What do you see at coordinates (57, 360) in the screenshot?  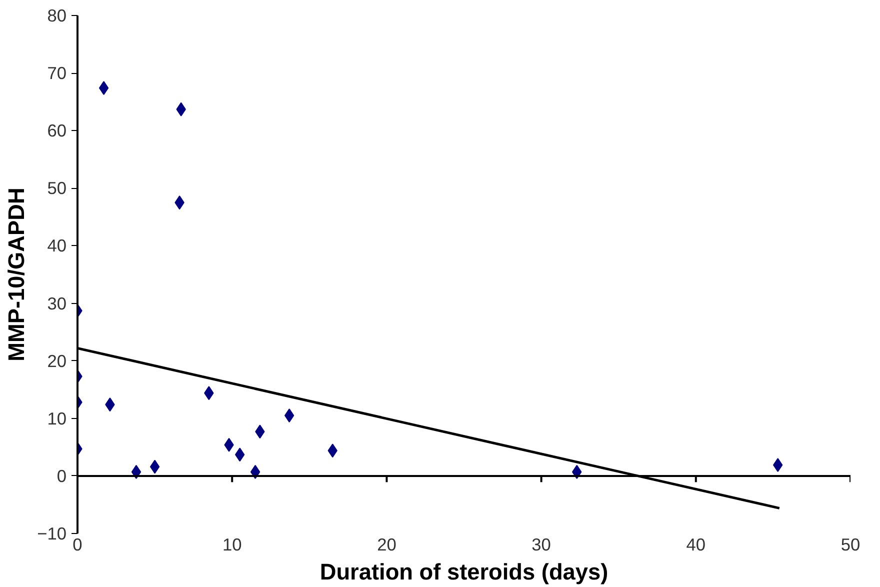 I see `y-tick-label: 20` at bounding box center [57, 360].